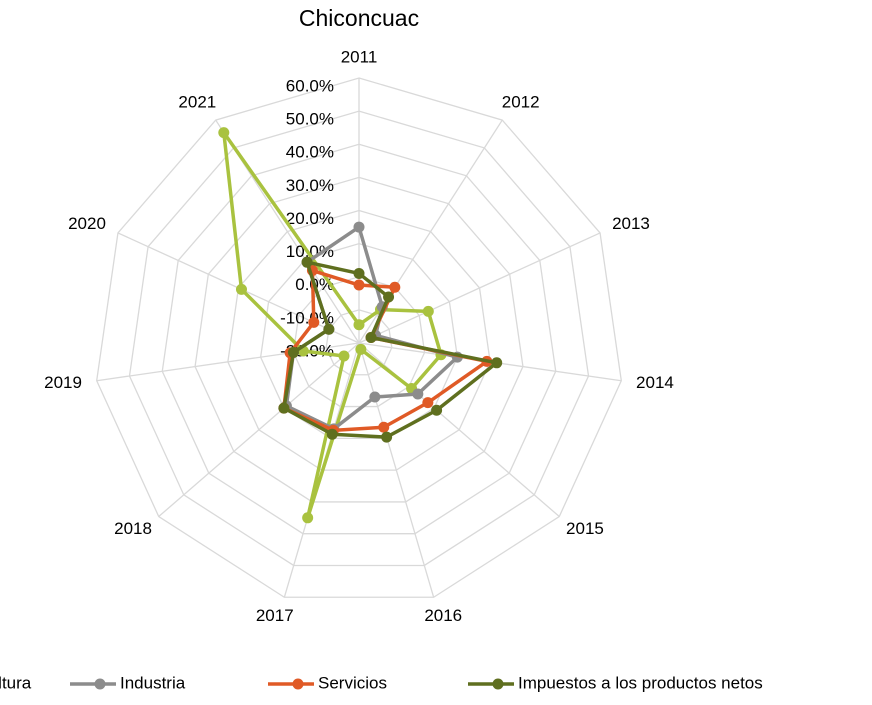 Image resolution: width=872 pixels, height=705 pixels. I want to click on chart-title: Chiconcuac, so click(359, 18).